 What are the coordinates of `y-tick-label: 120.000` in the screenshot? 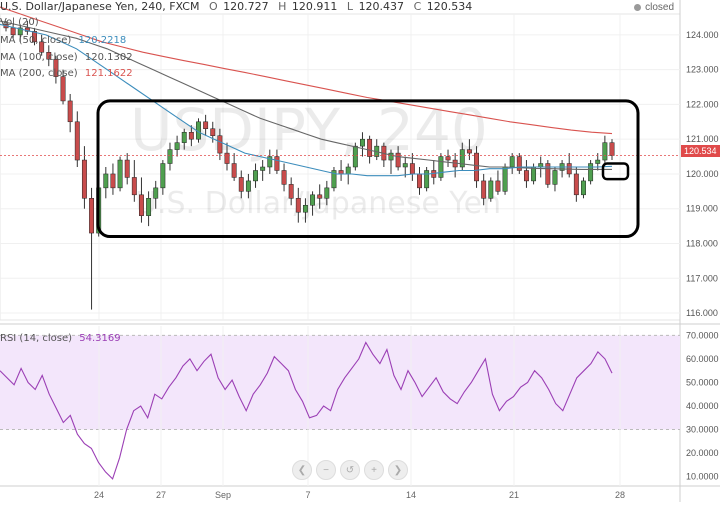 It's located at (702, 174).